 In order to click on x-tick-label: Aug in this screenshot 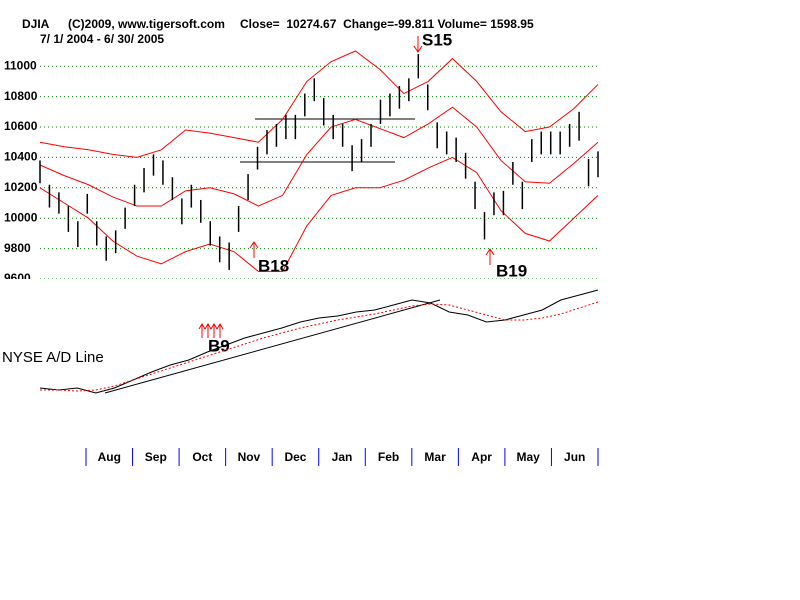, I will do `click(109, 457)`.